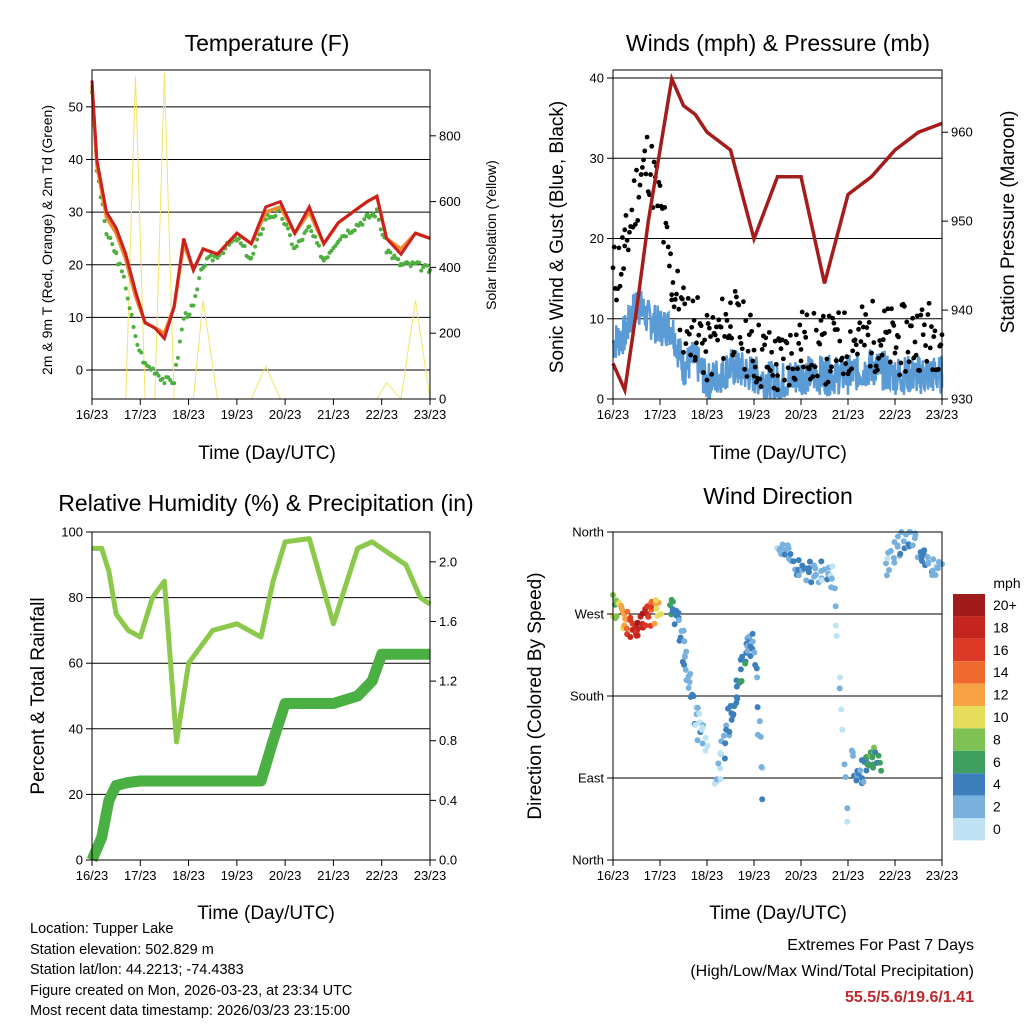  What do you see at coordinates (450, 267) in the screenshot?
I see `temp-y2-tick-label: 400` at bounding box center [450, 267].